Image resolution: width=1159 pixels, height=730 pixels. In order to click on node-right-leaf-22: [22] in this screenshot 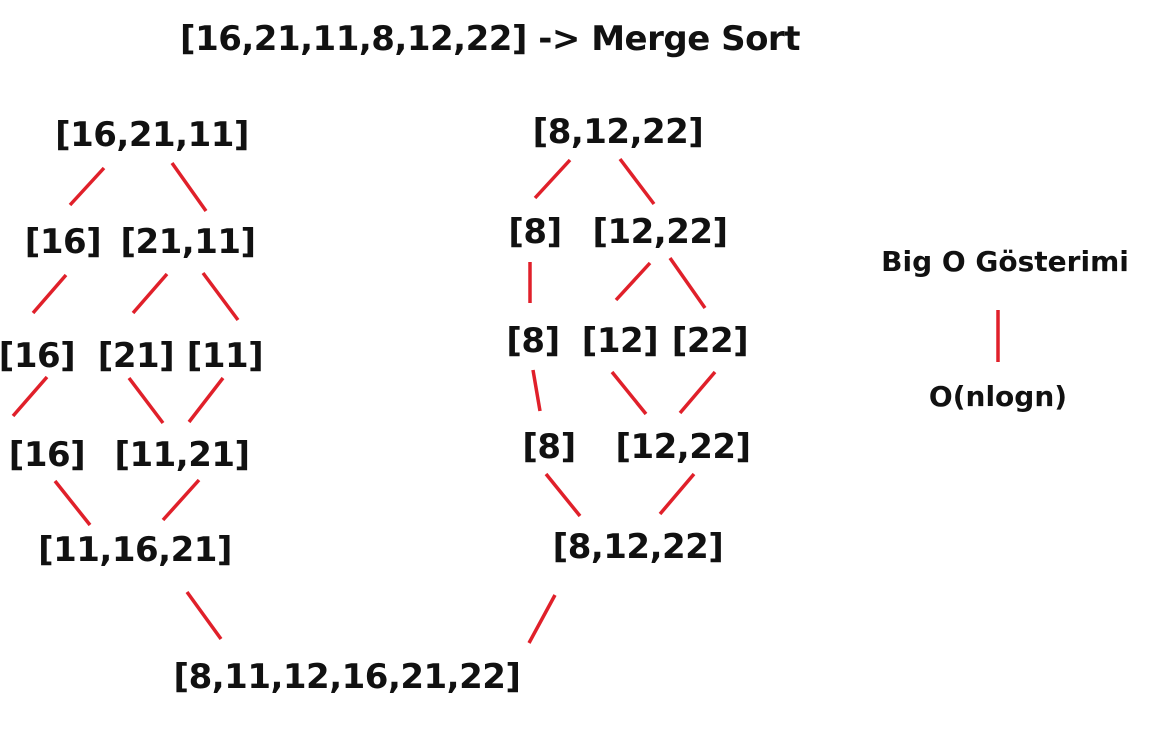, I will do `click(710, 341)`.